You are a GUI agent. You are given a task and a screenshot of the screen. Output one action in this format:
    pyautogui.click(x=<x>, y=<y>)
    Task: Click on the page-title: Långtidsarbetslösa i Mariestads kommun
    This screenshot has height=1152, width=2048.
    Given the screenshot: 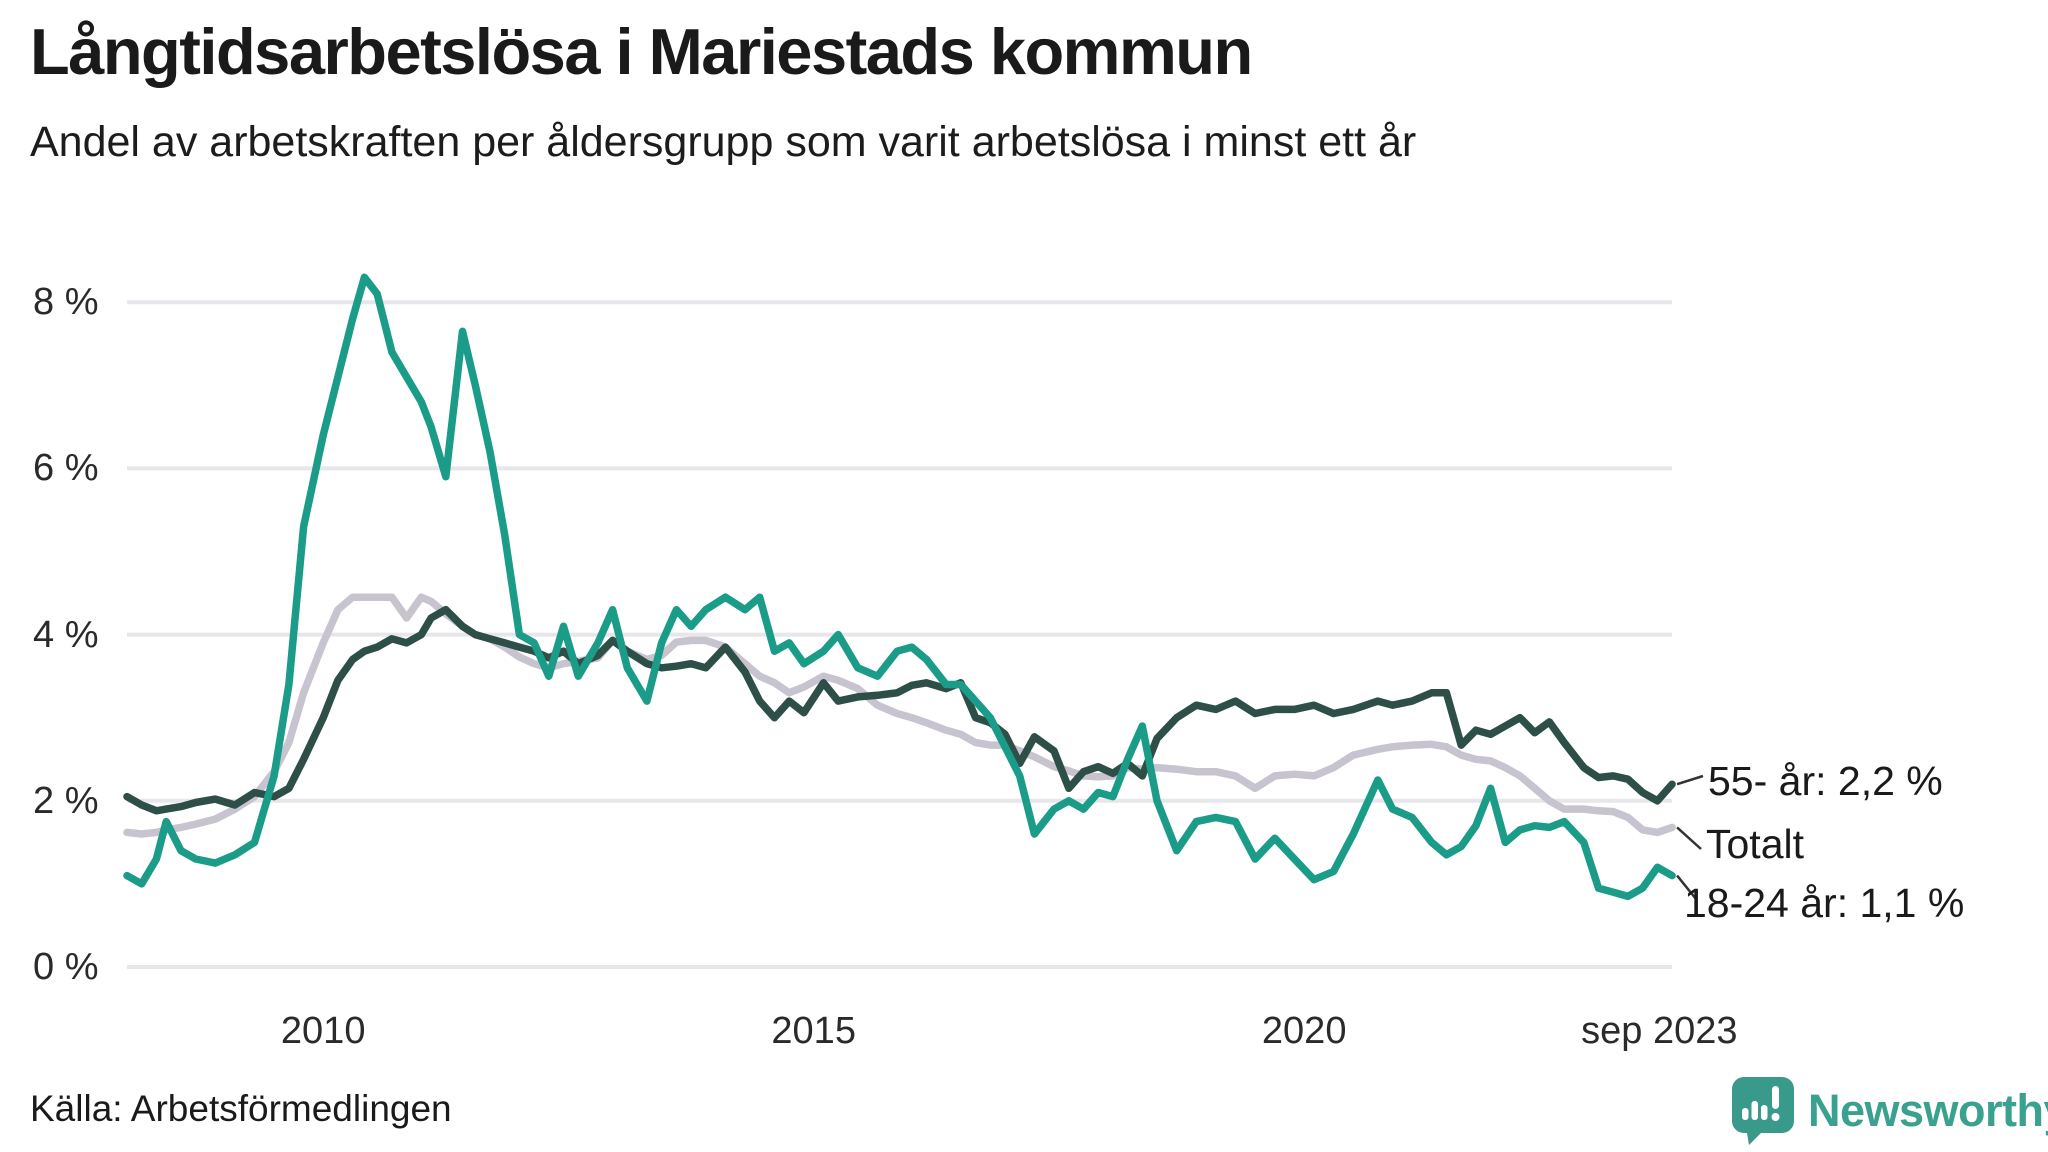 What is the action you would take?
    pyautogui.click(x=641, y=51)
    